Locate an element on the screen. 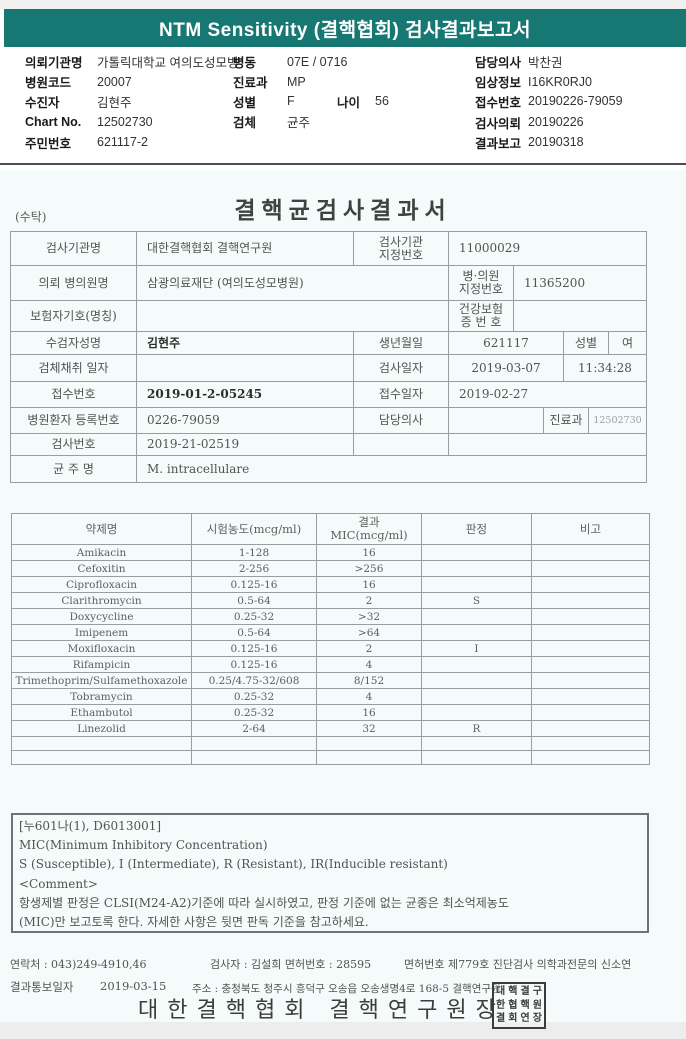  table-row: Doxycycline 0.25-32 >32 is located at coordinates (330, 616).